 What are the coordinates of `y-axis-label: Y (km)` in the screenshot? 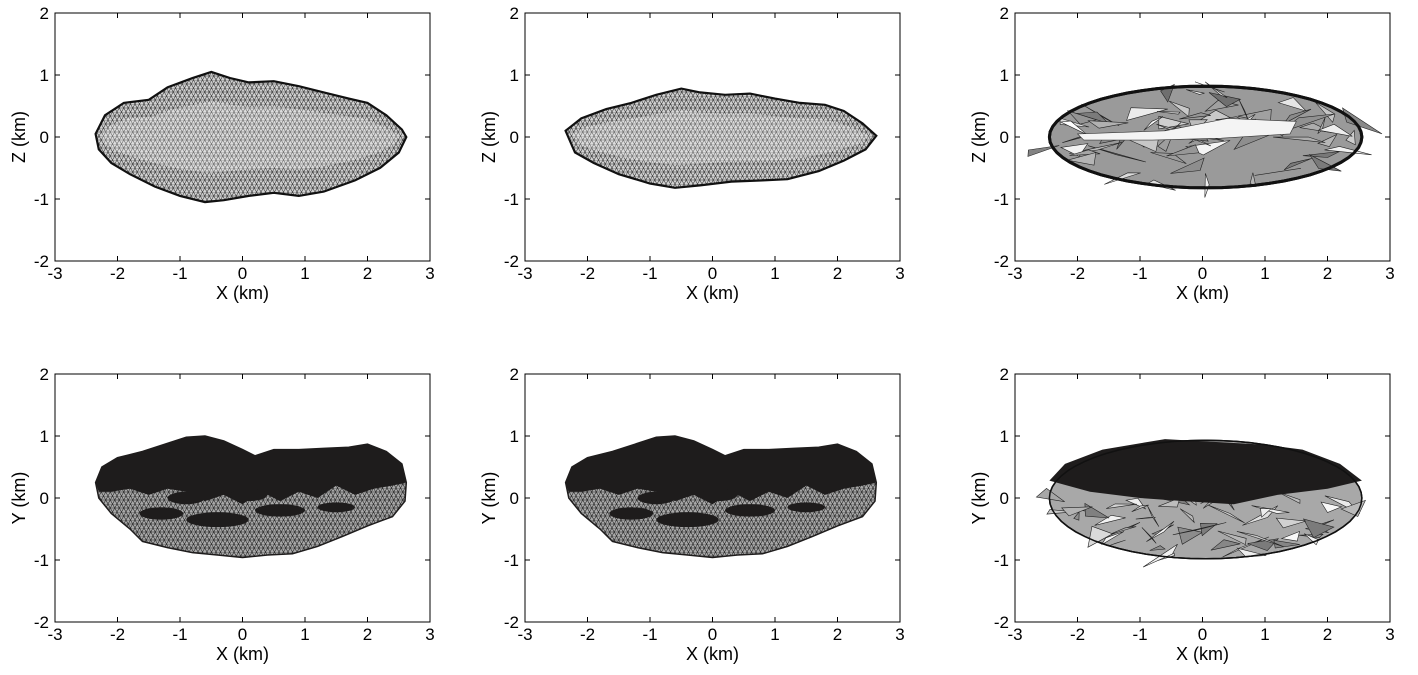 It's located at (489, 498).